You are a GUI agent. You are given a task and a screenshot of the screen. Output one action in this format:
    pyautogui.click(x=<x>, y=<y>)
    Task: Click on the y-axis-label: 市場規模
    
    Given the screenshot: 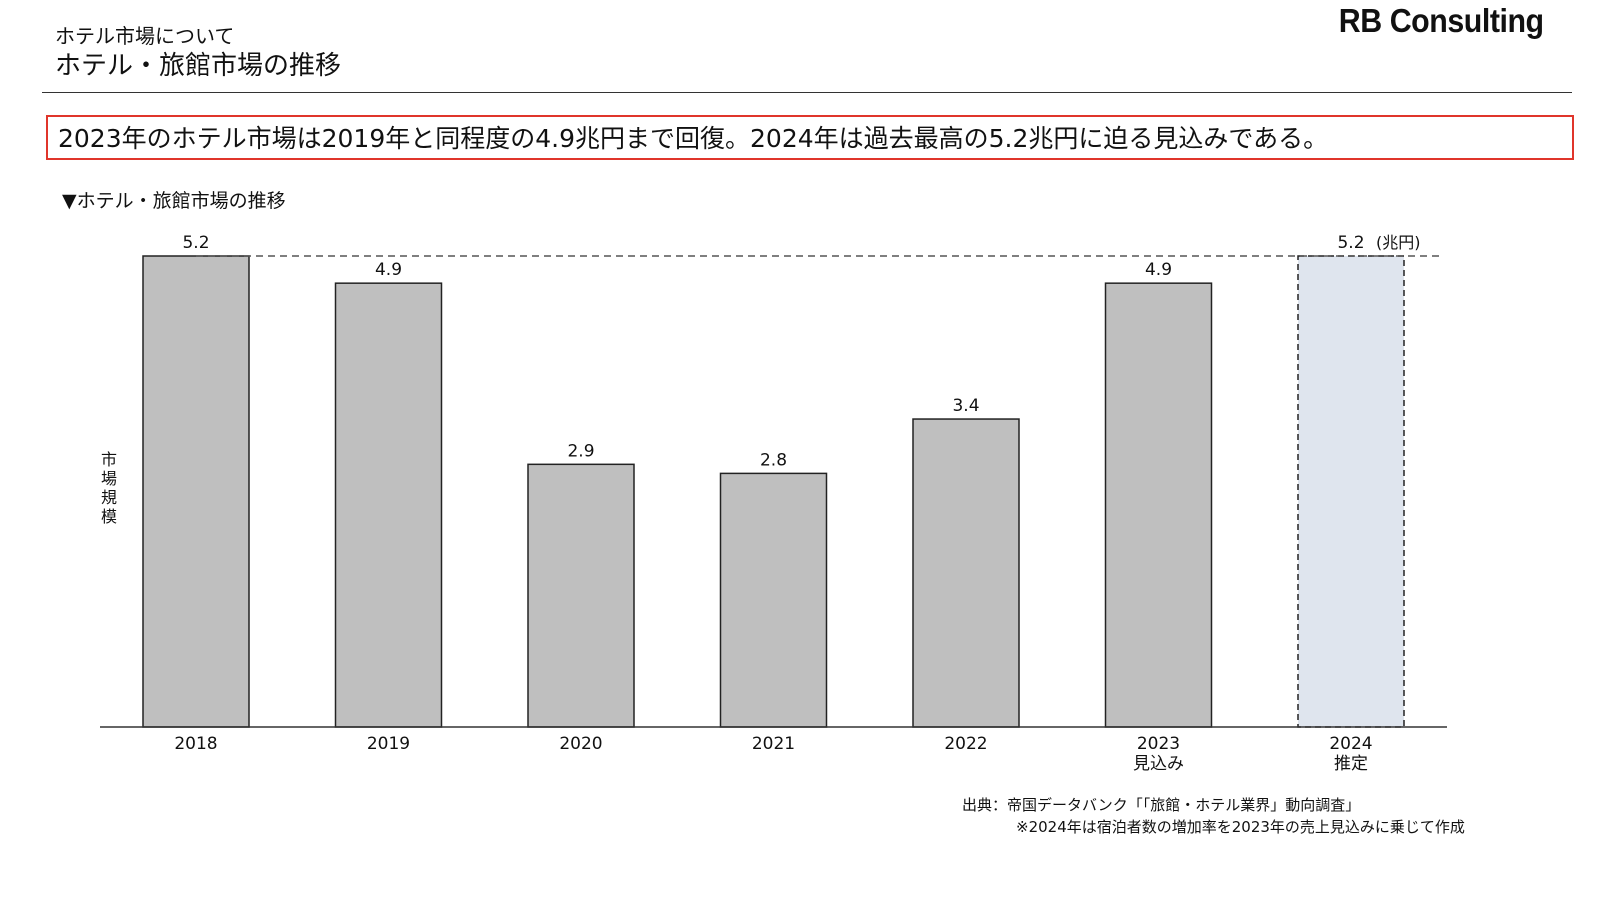 What is the action you would take?
    pyautogui.click(x=108, y=488)
    